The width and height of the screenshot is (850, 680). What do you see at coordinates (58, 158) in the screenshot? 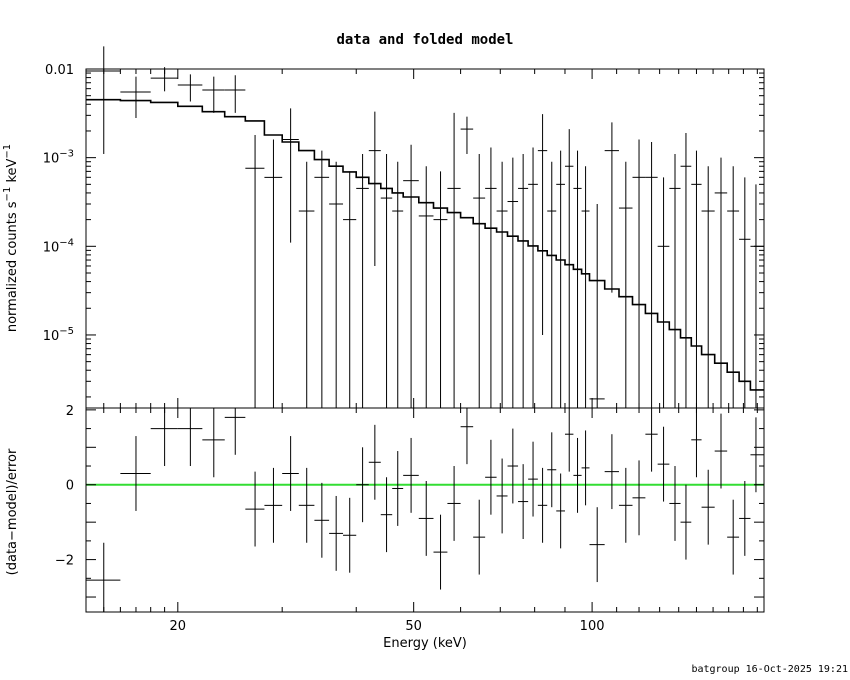
I see `y-tick-label: 10⁻³` at bounding box center [58, 158].